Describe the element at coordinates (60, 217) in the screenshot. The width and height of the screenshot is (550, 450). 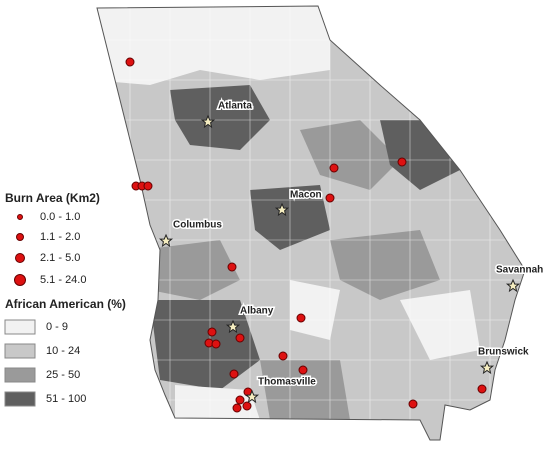
I see `legend-label: 0.0 - 1.0` at that location.